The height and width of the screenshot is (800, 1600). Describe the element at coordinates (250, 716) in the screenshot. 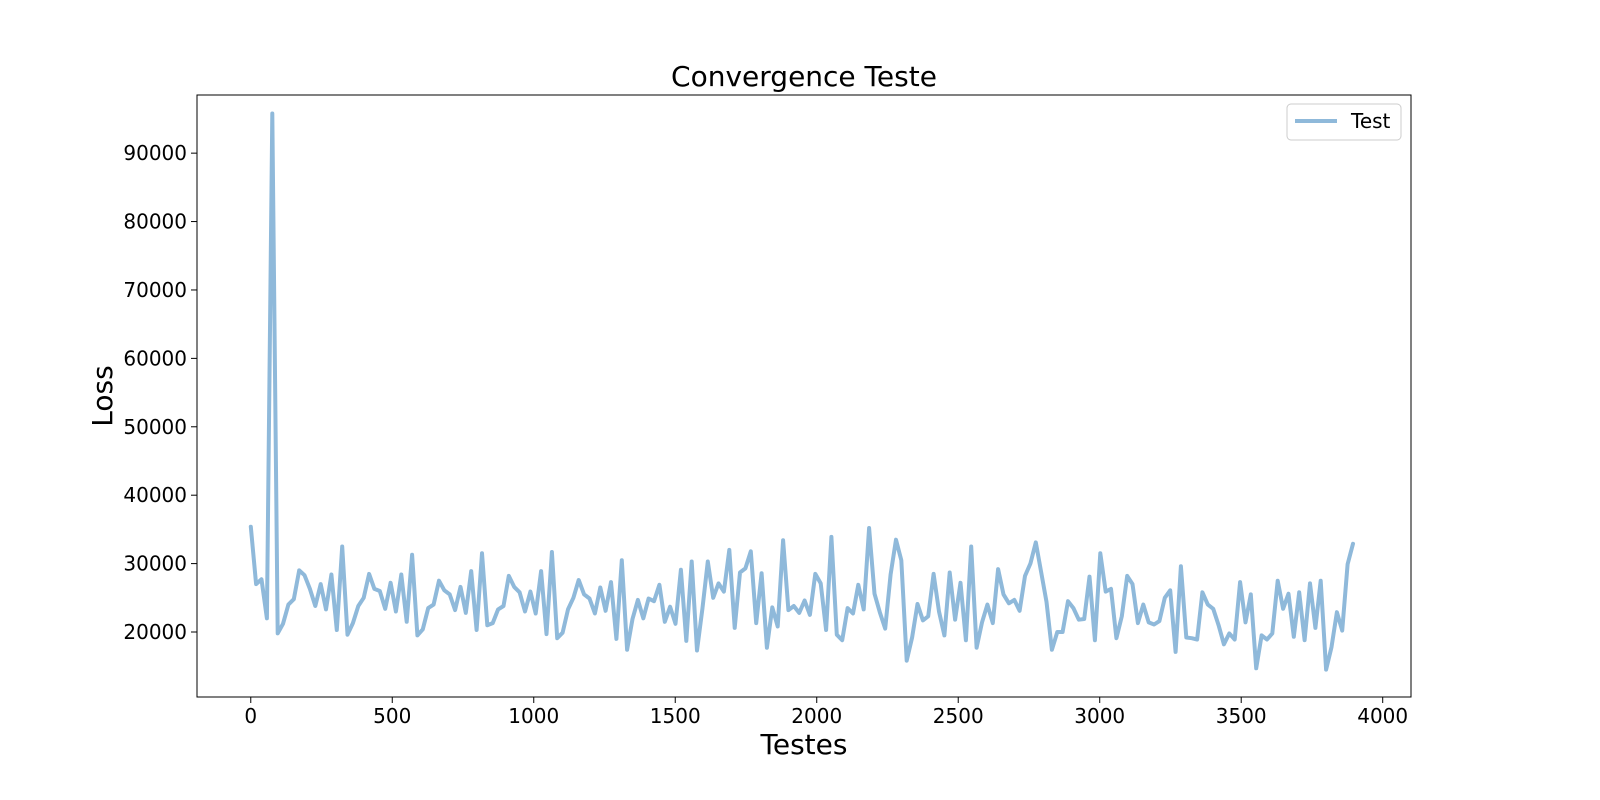

I see `x-tick-label: 0` at that location.